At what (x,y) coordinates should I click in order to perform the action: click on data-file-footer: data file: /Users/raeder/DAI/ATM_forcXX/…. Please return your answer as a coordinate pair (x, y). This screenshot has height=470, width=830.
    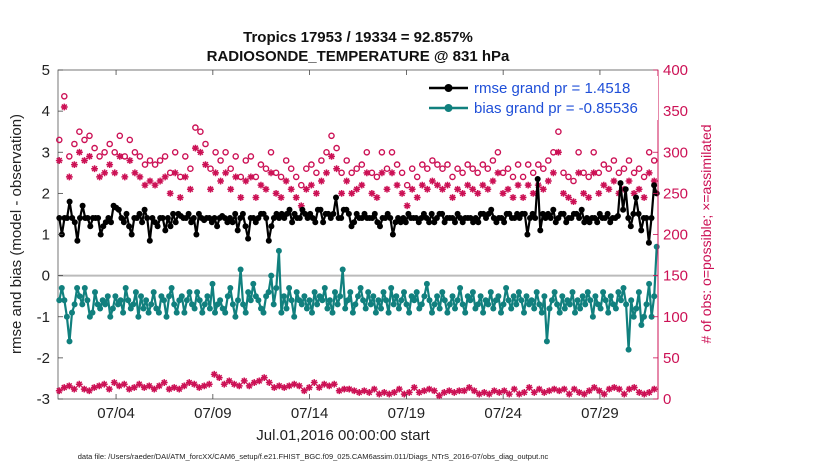
    Looking at the image, I should click on (313, 456).